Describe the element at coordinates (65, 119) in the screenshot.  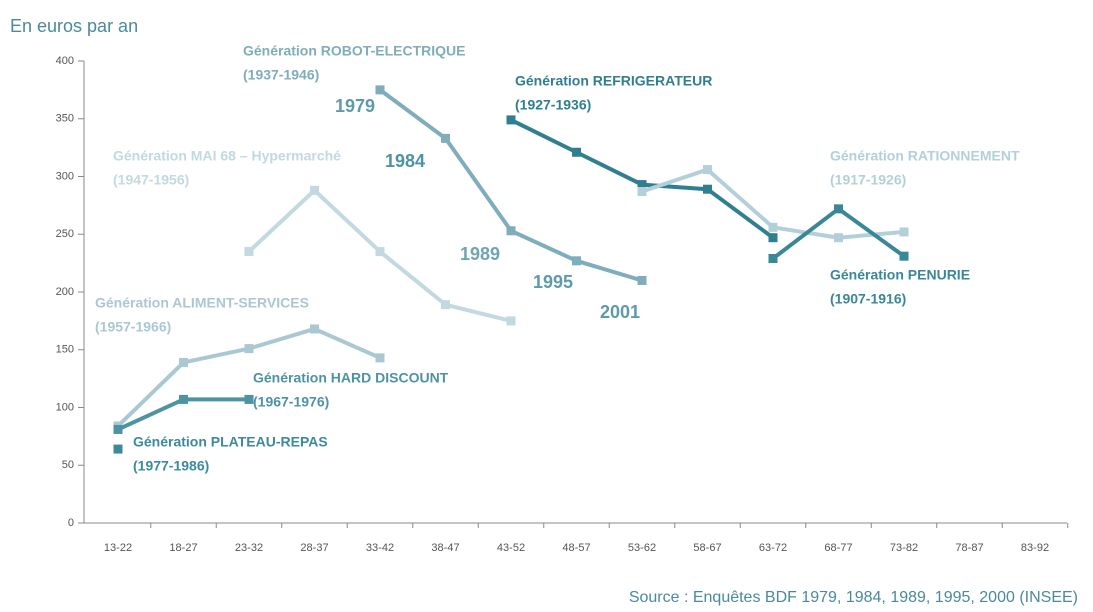
I see `y-tick-label: 350` at that location.